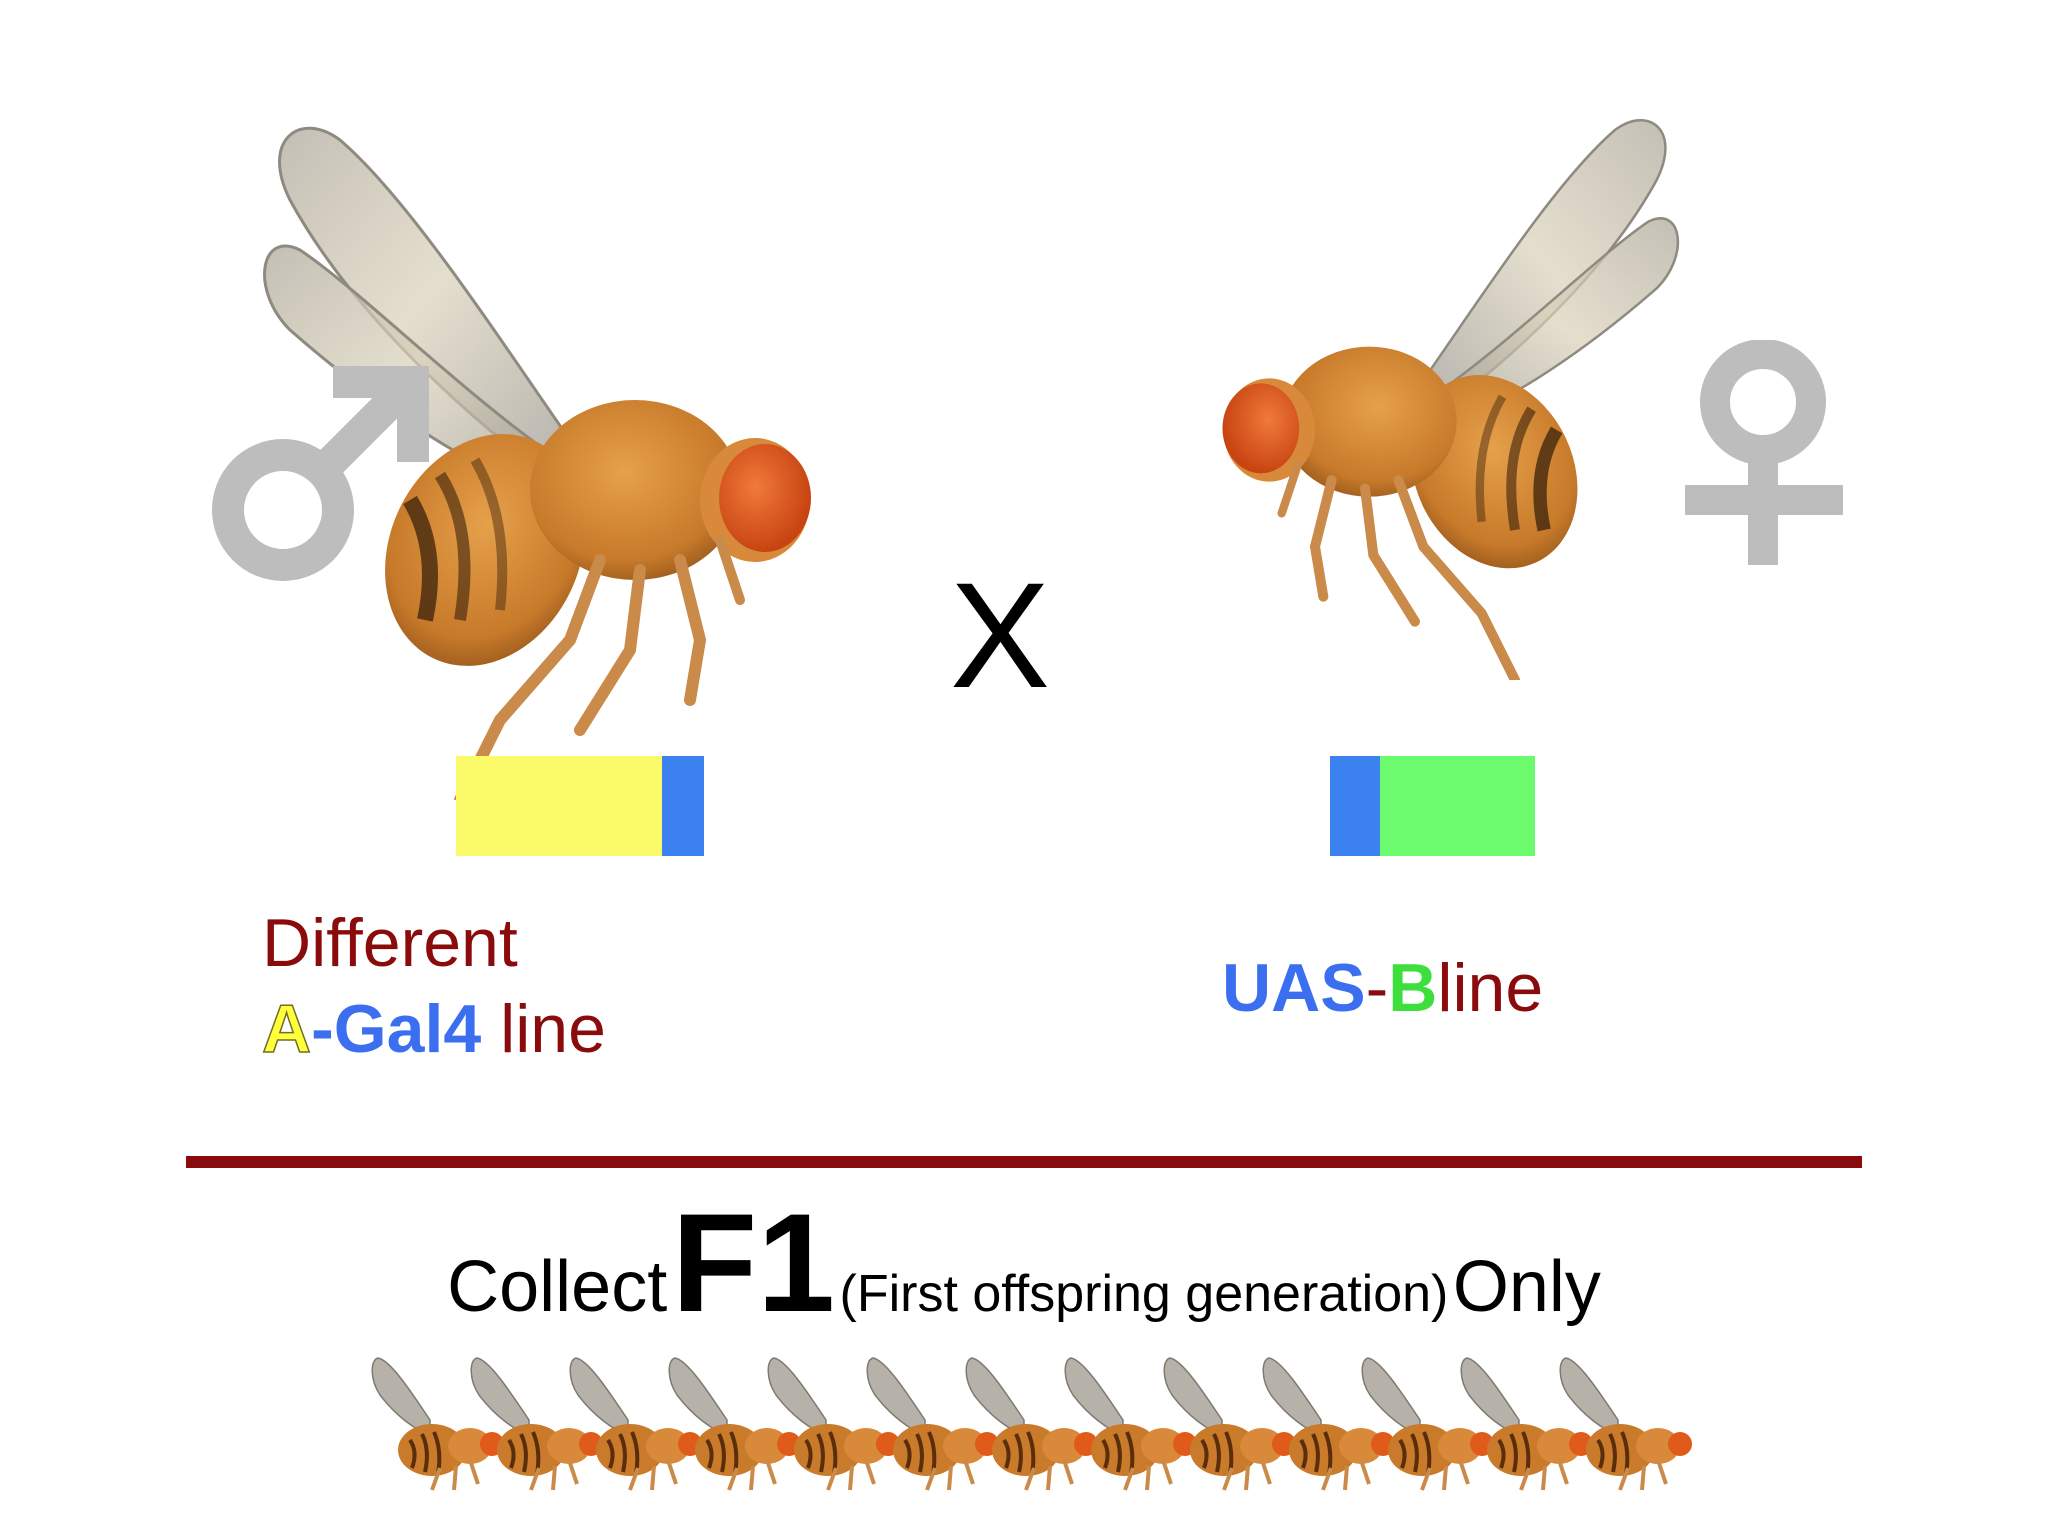 This screenshot has height=1536, width=2048. Describe the element at coordinates (1440, 380) in the screenshot. I see `female-fly-icon` at that location.